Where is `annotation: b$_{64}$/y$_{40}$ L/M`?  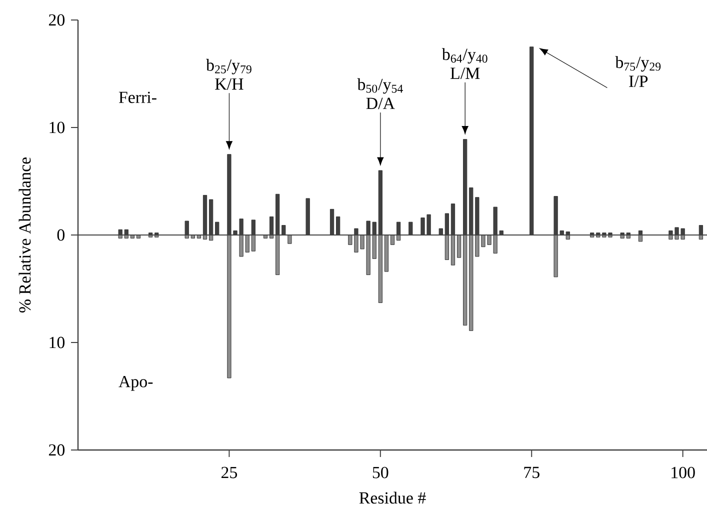
annotation: b$_{64}$/y$_{40}$ L/M is located at coordinates (465, 64).